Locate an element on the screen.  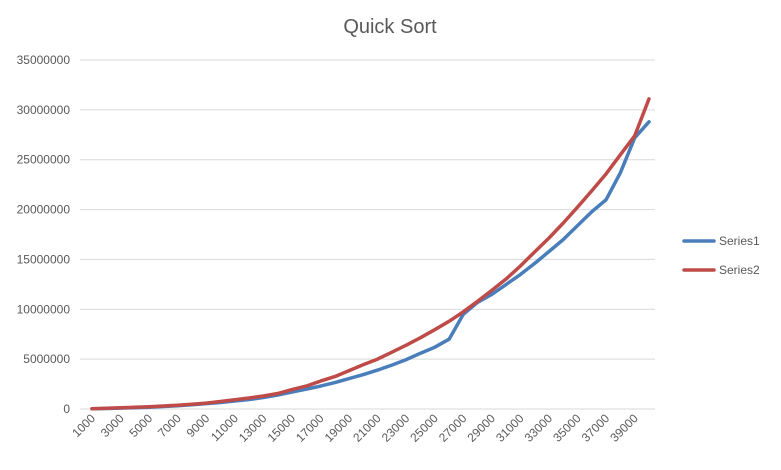
x-tick-label: 15000 is located at coordinates (282, 428).